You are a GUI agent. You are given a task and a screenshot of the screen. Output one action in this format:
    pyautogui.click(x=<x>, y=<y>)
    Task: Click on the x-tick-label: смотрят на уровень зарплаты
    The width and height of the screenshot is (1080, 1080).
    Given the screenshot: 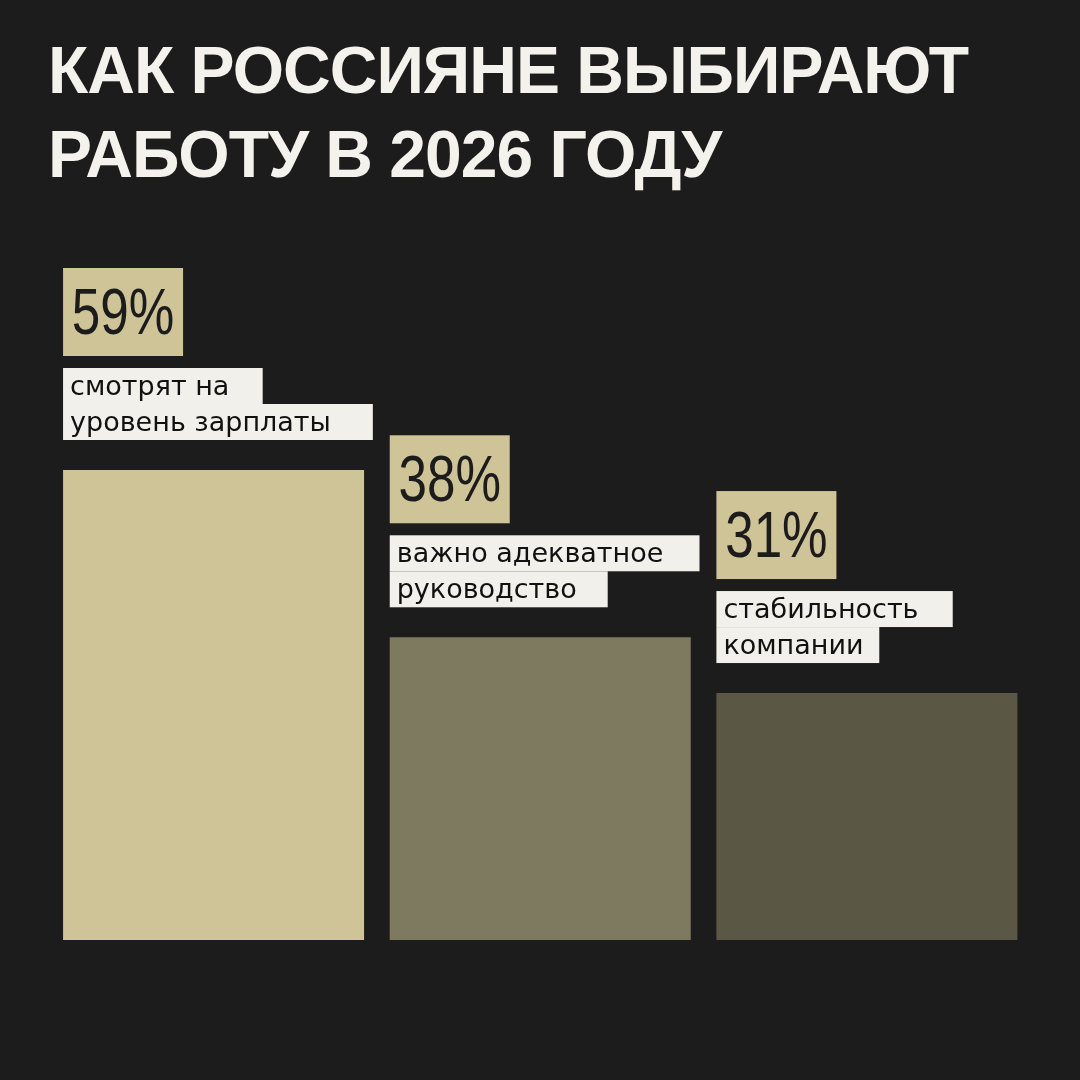 What is the action you would take?
    pyautogui.click(x=200, y=403)
    